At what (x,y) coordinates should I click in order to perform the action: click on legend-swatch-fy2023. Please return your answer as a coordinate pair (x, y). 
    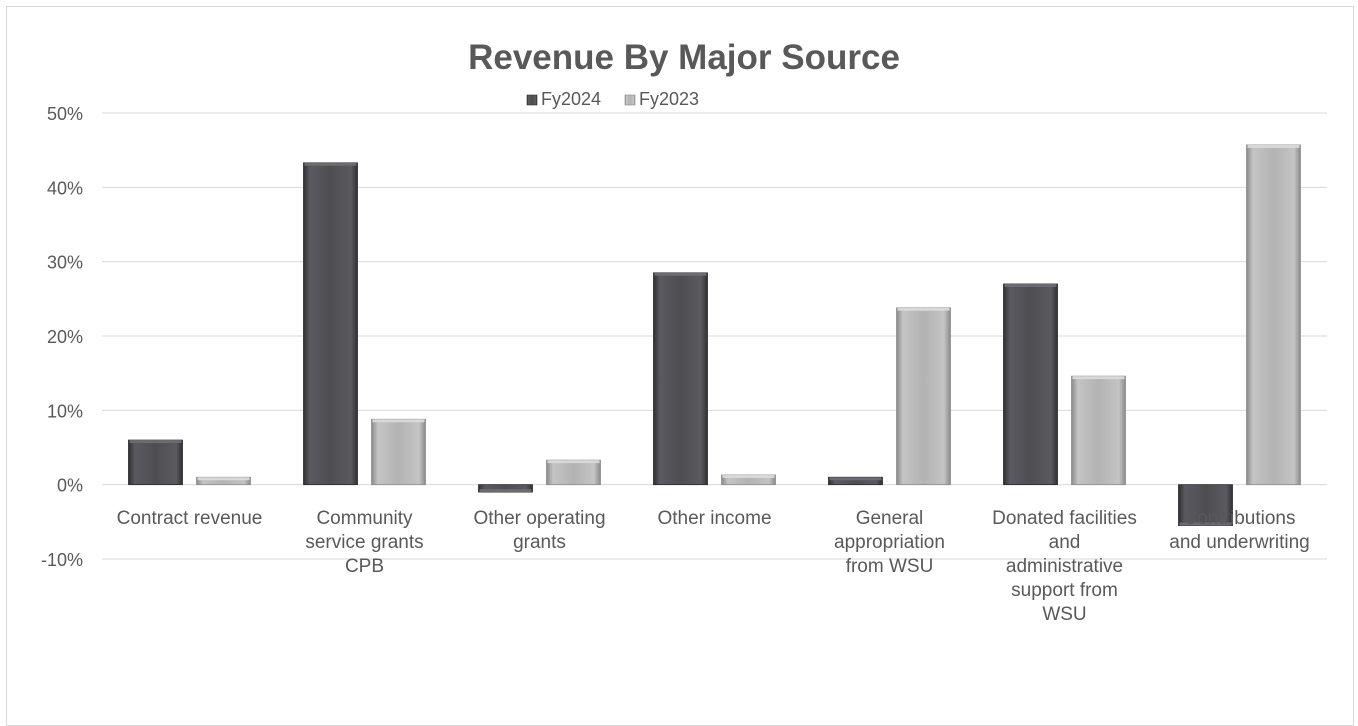
    Looking at the image, I should click on (630, 100).